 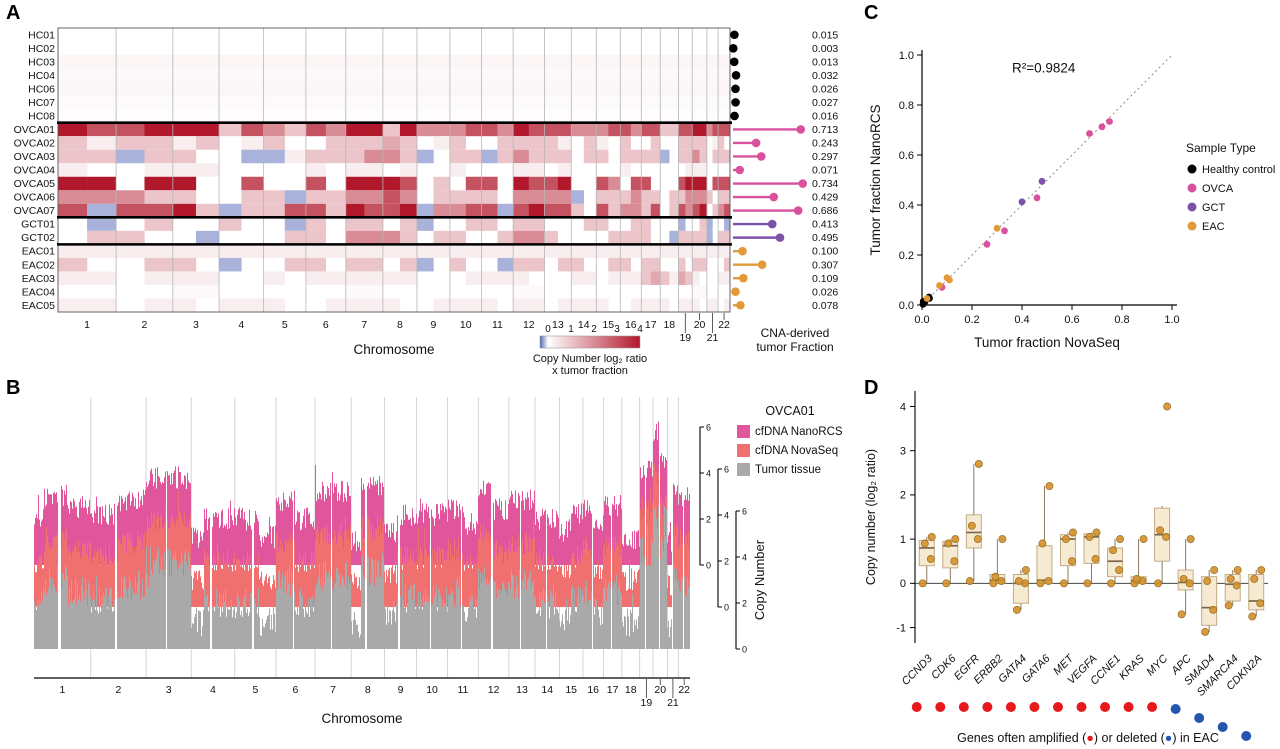 I want to click on row-label: HC04, so click(x=41, y=76).